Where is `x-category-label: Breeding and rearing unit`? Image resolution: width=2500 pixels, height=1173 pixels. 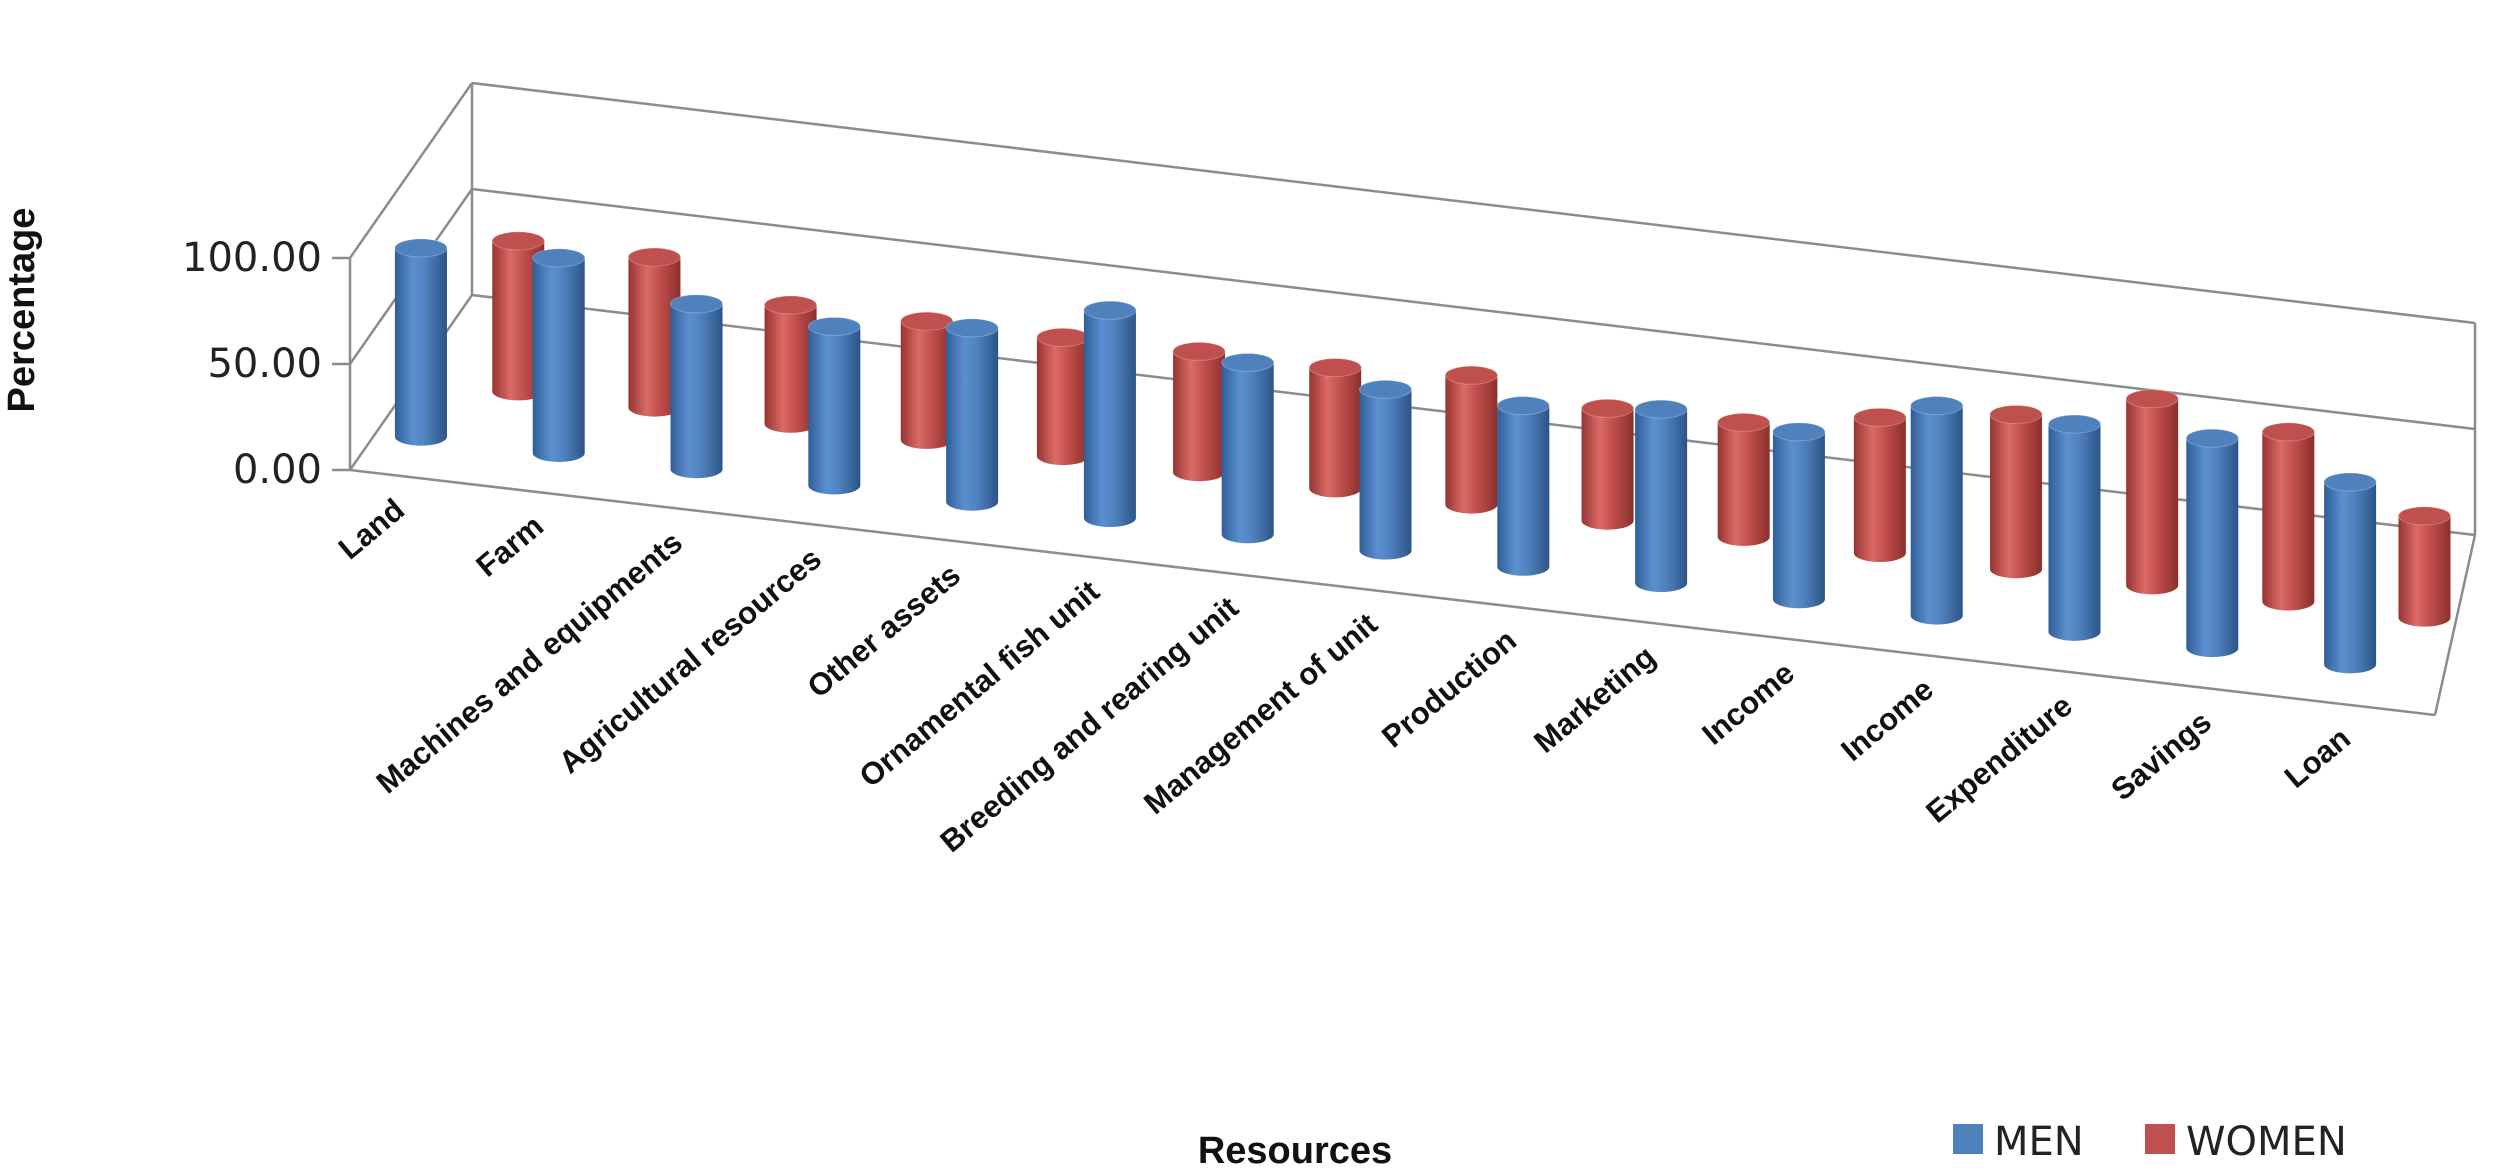 x-category-label: Breeding and rearing unit is located at coordinates (1089, 724).